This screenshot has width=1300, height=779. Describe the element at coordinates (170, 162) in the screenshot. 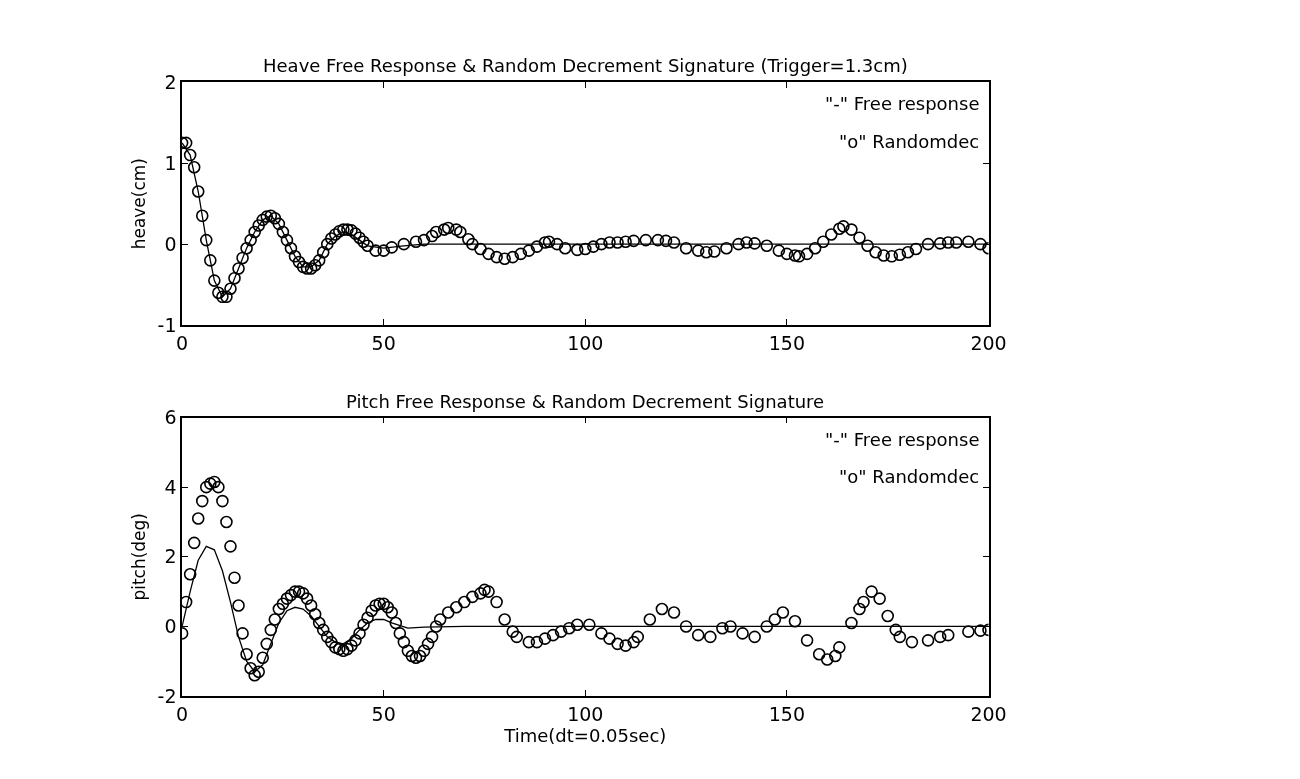

I see `y-tick-label: 1` at that location.